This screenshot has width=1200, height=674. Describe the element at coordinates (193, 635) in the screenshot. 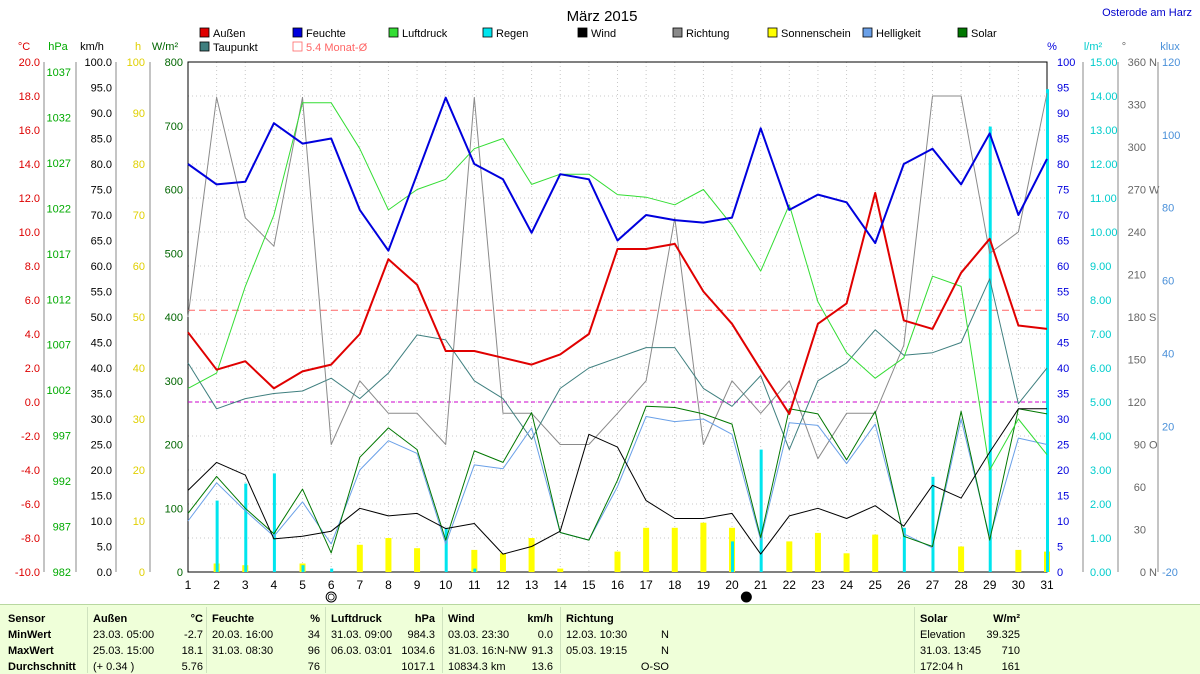

I see `stats-aussen-value: -2.7` at that location.